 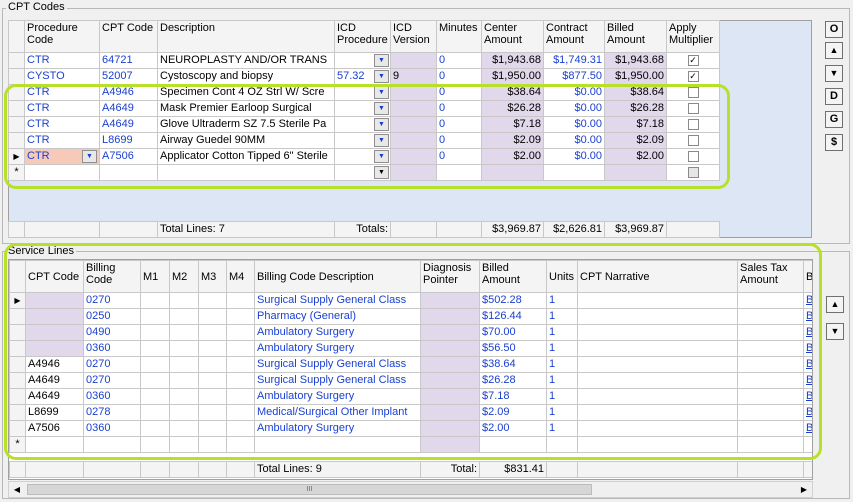 I want to click on col-m3: M3, so click(x=212, y=276).